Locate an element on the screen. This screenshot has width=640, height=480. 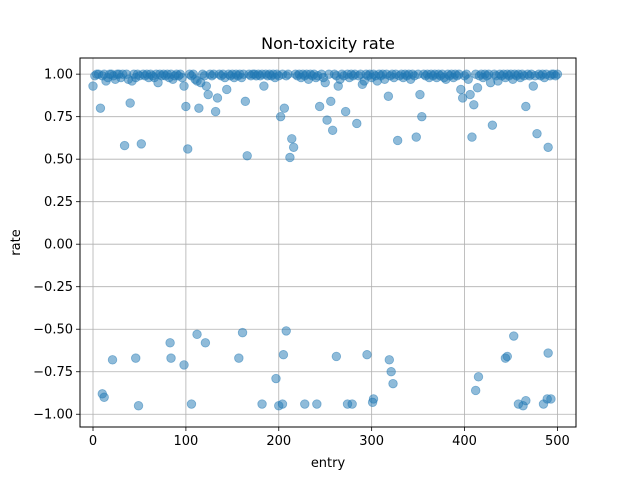
x-tick-label: 500 is located at coordinates (557, 441).